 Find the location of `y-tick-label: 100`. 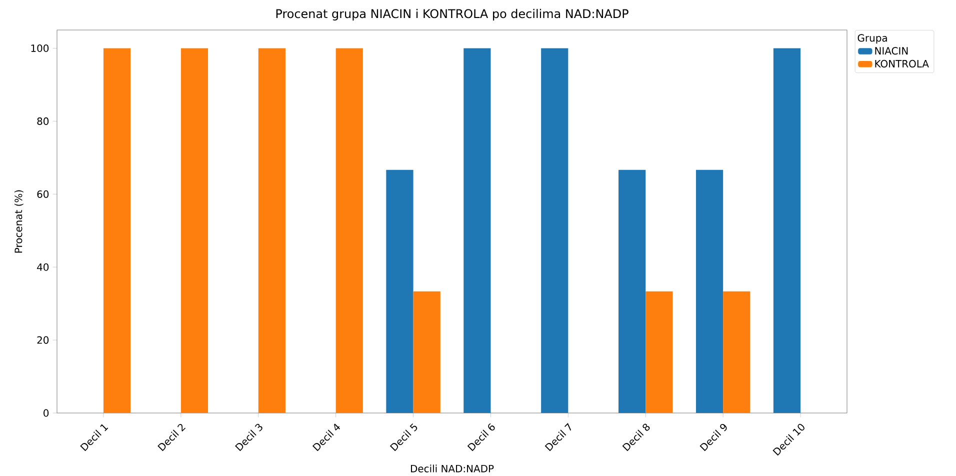

y-tick-label: 100 is located at coordinates (40, 48).